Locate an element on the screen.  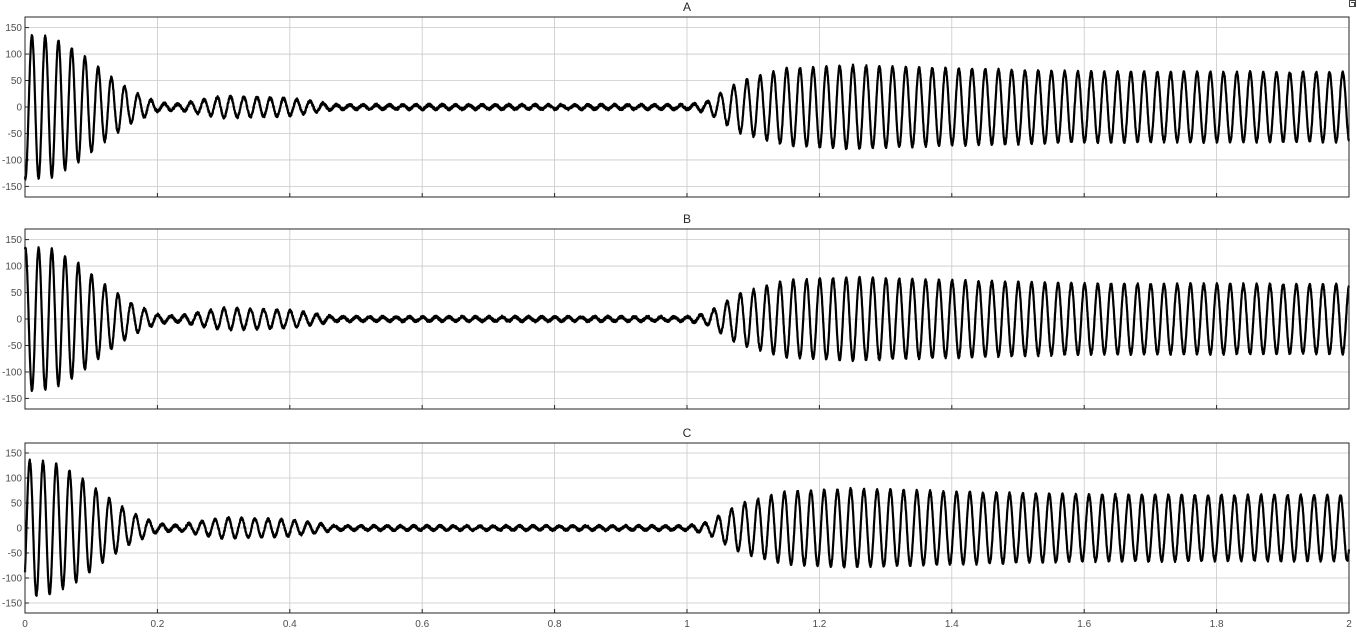
x-tick-label: 1 is located at coordinates (687, 624).